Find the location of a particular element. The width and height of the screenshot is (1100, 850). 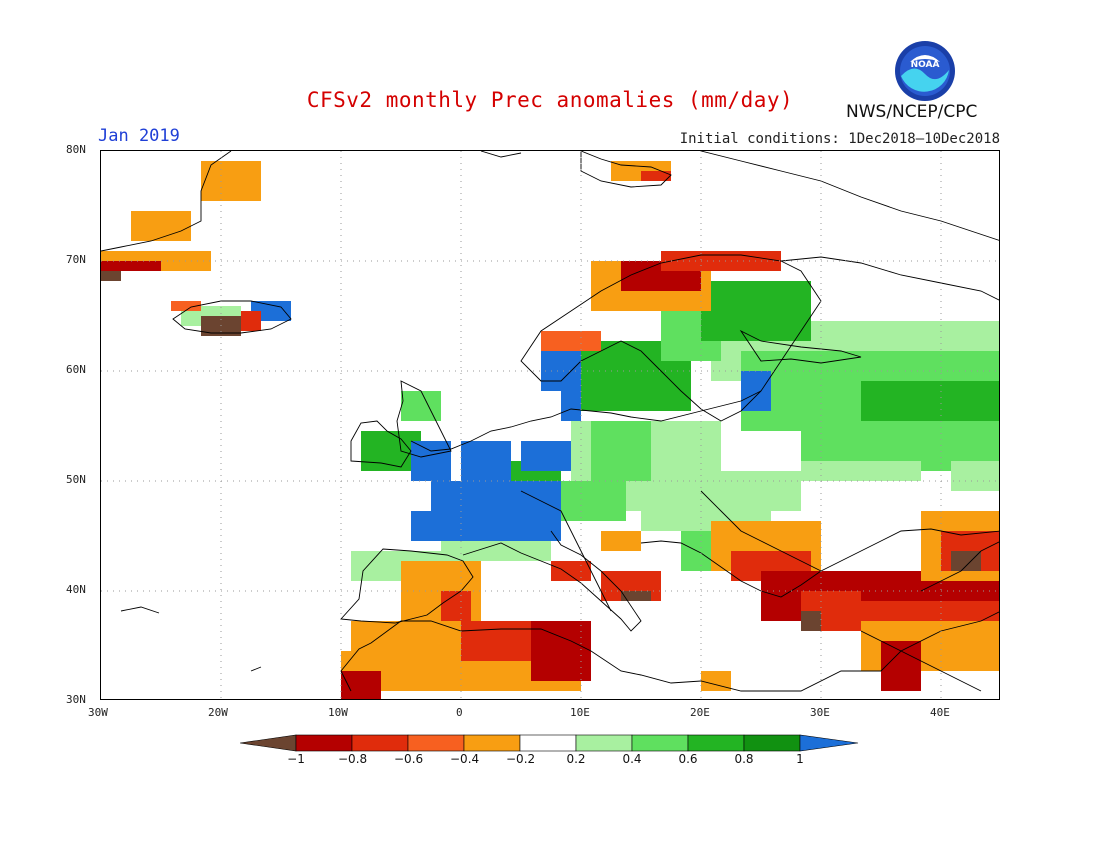

colorbar-min-arrow is located at coordinates (268, 743).